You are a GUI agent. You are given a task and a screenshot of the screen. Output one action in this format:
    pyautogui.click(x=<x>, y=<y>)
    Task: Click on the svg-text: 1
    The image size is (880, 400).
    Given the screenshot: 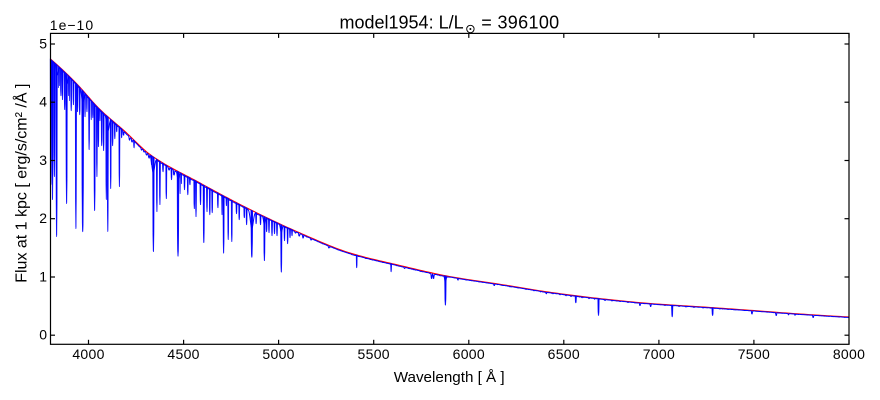 What is the action you would take?
    pyautogui.click(x=43, y=276)
    